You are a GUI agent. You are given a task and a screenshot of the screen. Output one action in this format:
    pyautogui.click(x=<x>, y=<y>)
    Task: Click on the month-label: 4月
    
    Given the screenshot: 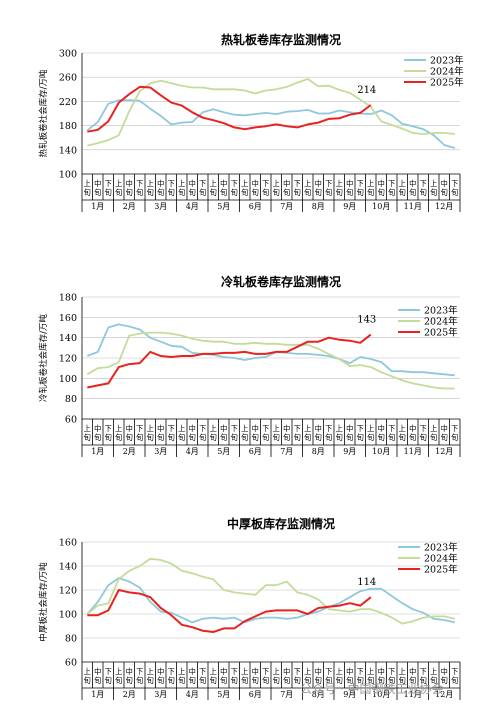 What is the action you would take?
    pyautogui.click(x=192, y=206)
    